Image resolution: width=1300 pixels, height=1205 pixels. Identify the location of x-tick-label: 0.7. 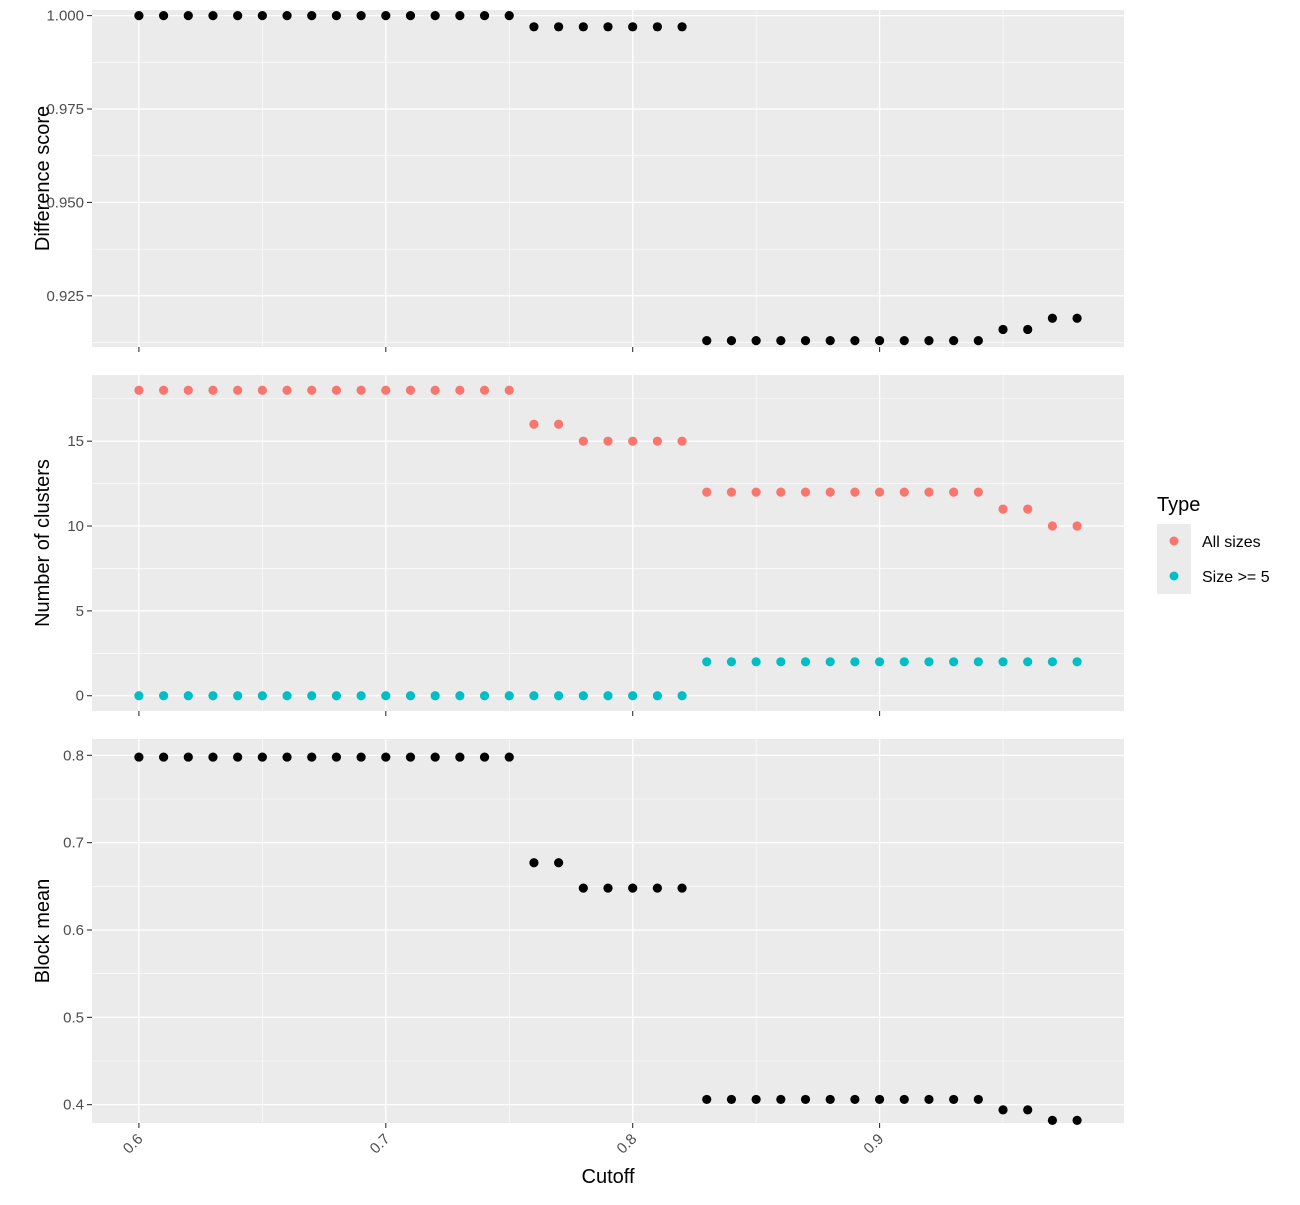
(380, 1144).